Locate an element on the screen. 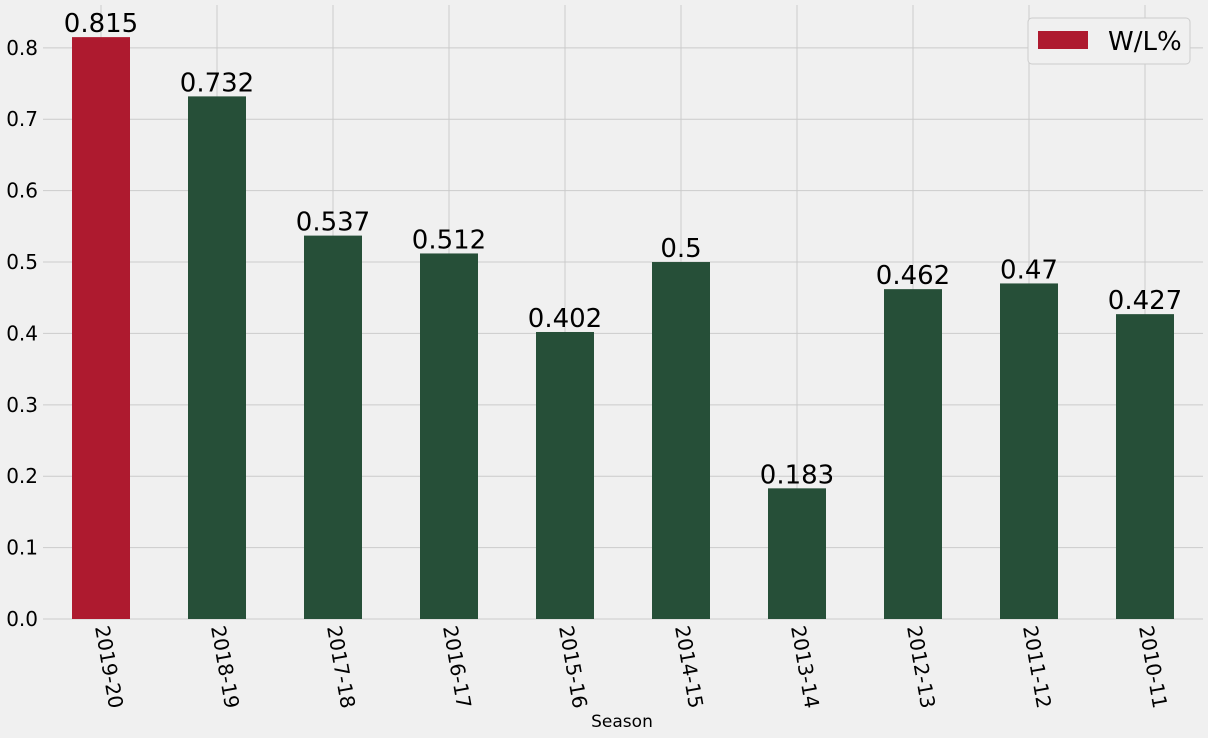 The width and height of the screenshot is (1208, 738). y-tick-label: 0.7 is located at coordinates (22, 119).